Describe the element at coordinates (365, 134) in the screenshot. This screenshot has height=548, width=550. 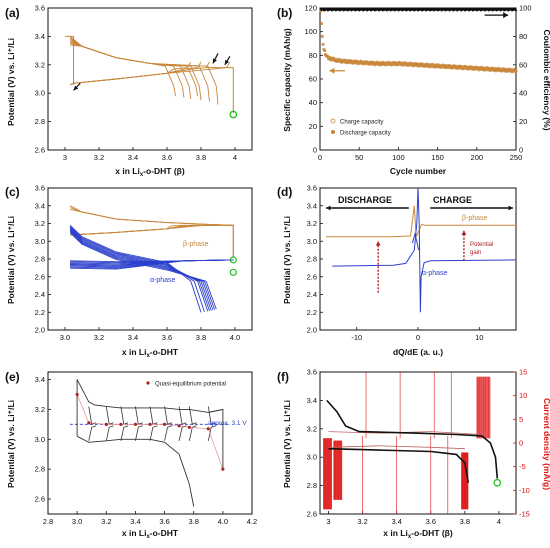
I see `legend-label-discharge: Discharge capacity` at that location.